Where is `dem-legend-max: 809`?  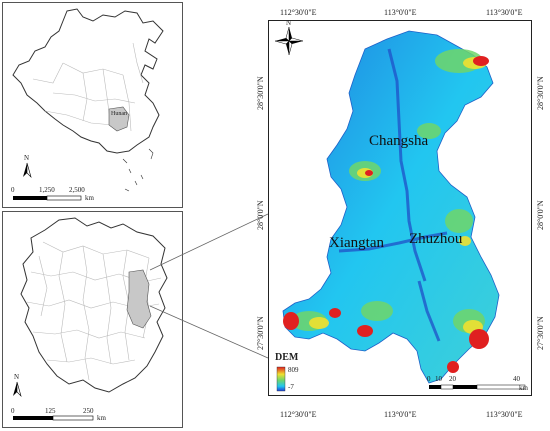 dem-legend-max: 809 is located at coordinates (293, 370).